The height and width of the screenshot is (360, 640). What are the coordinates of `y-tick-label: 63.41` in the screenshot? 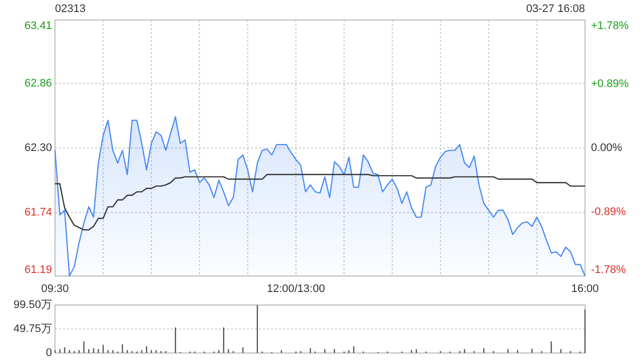 It's located at (38, 26).